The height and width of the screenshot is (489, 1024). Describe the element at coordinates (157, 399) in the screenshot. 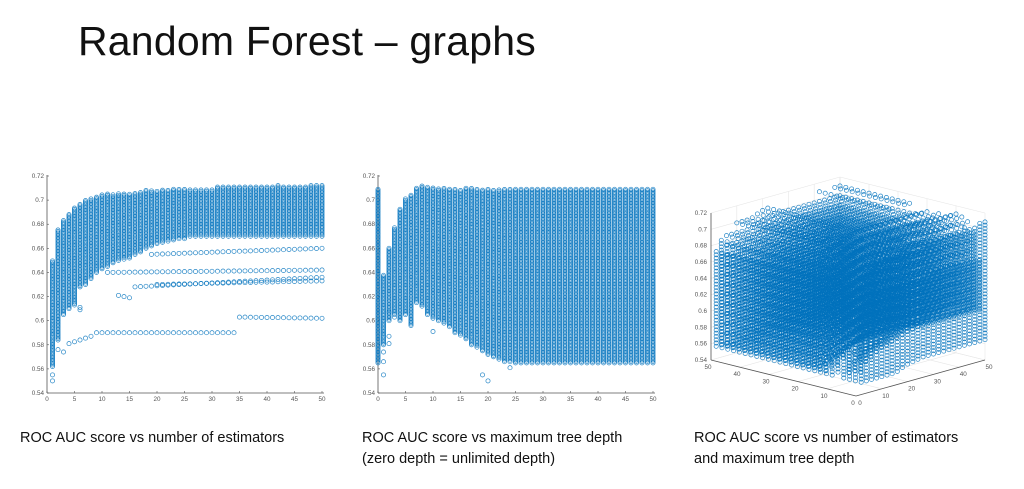

I see `x-tick-label: 20` at that location.